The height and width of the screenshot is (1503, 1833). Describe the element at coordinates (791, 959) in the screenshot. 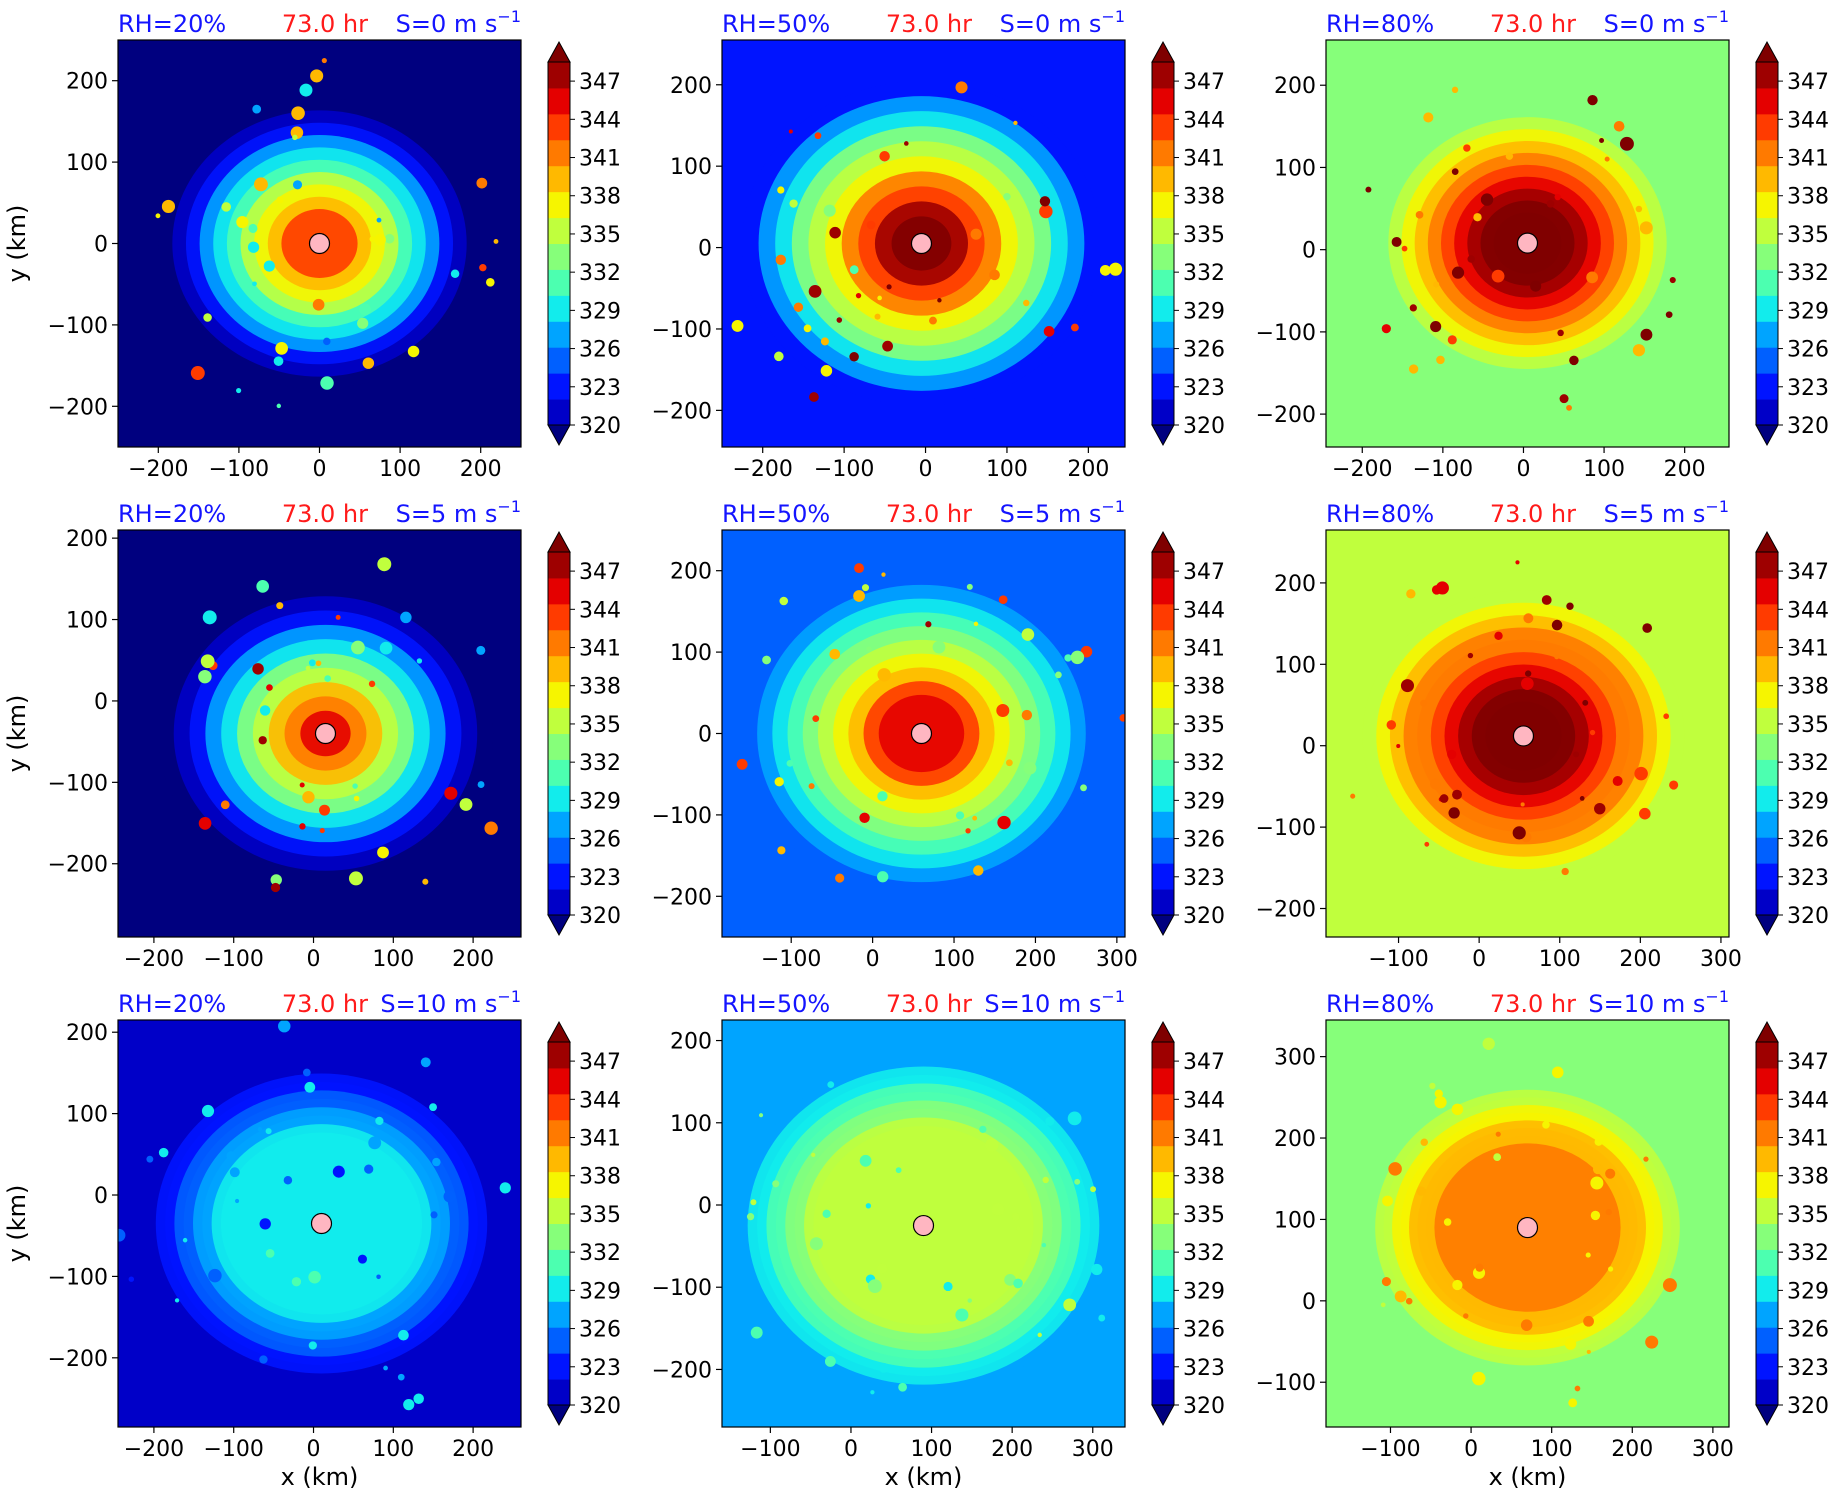

I see `x-tick-label: −100` at that location.